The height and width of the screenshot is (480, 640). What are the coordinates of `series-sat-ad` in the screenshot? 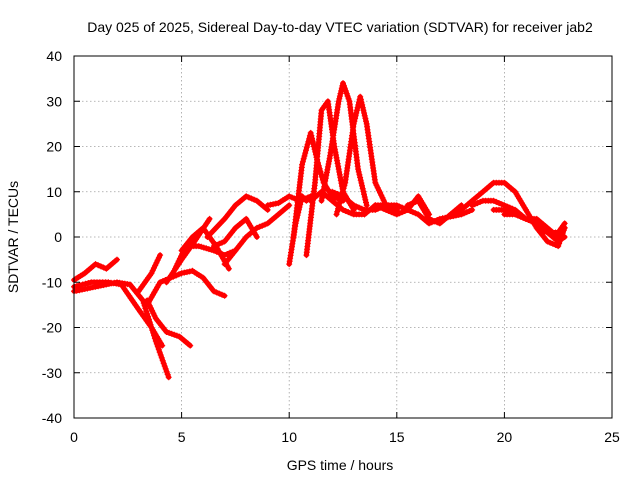 It's located at (550, 228).